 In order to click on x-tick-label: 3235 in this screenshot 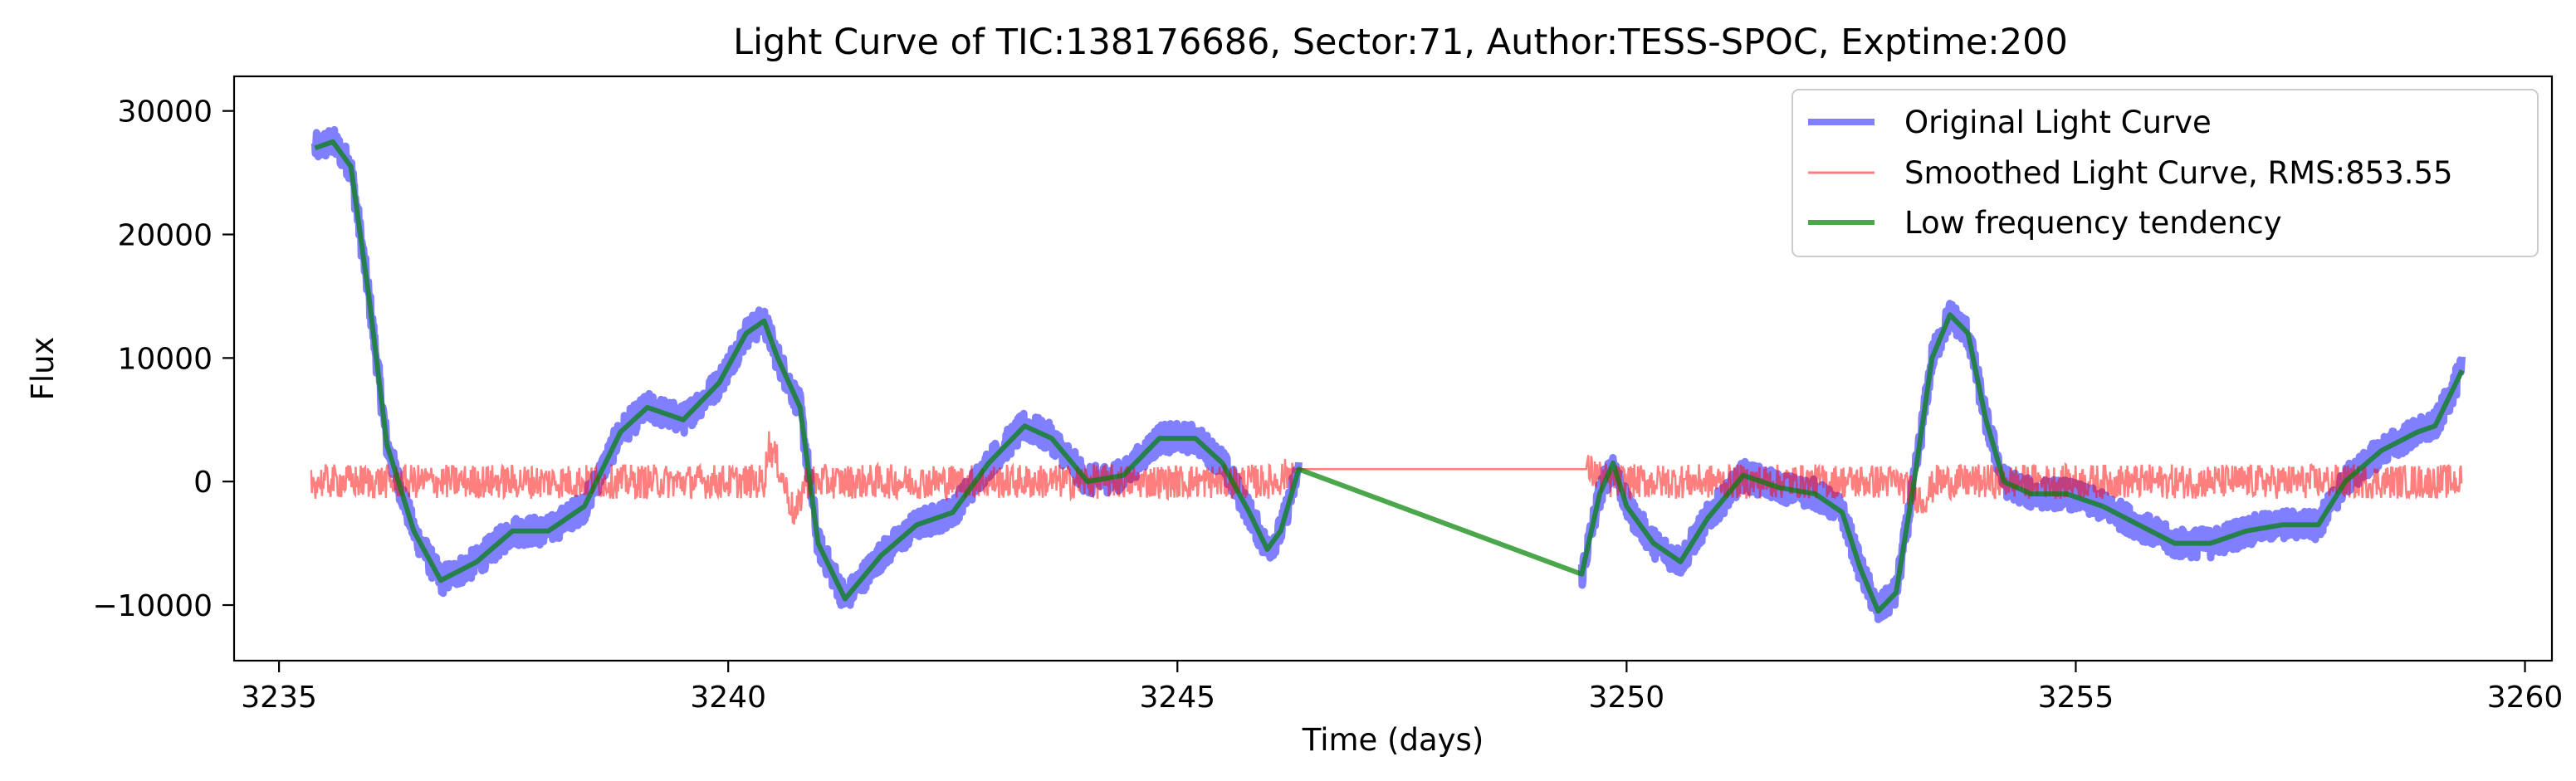, I will do `click(279, 698)`.